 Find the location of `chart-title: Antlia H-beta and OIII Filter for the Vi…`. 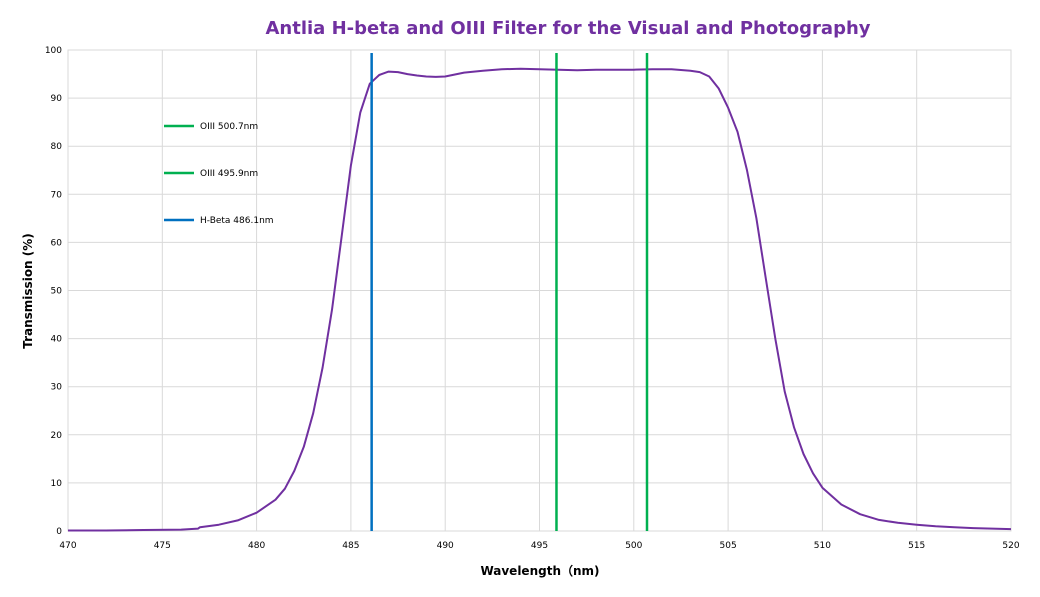

chart-title: Antlia H-beta and OIII Filter for the Vi… is located at coordinates (567, 28).